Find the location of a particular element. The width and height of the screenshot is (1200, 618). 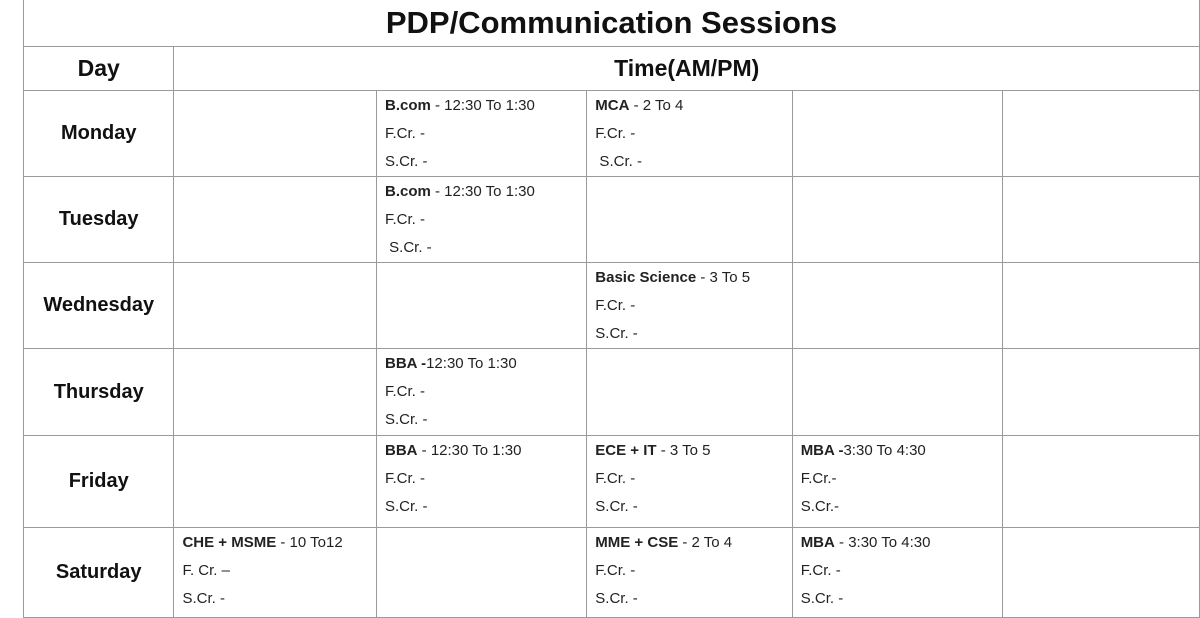

header-row: Day Time(AM/PM) is located at coordinates (611, 68).